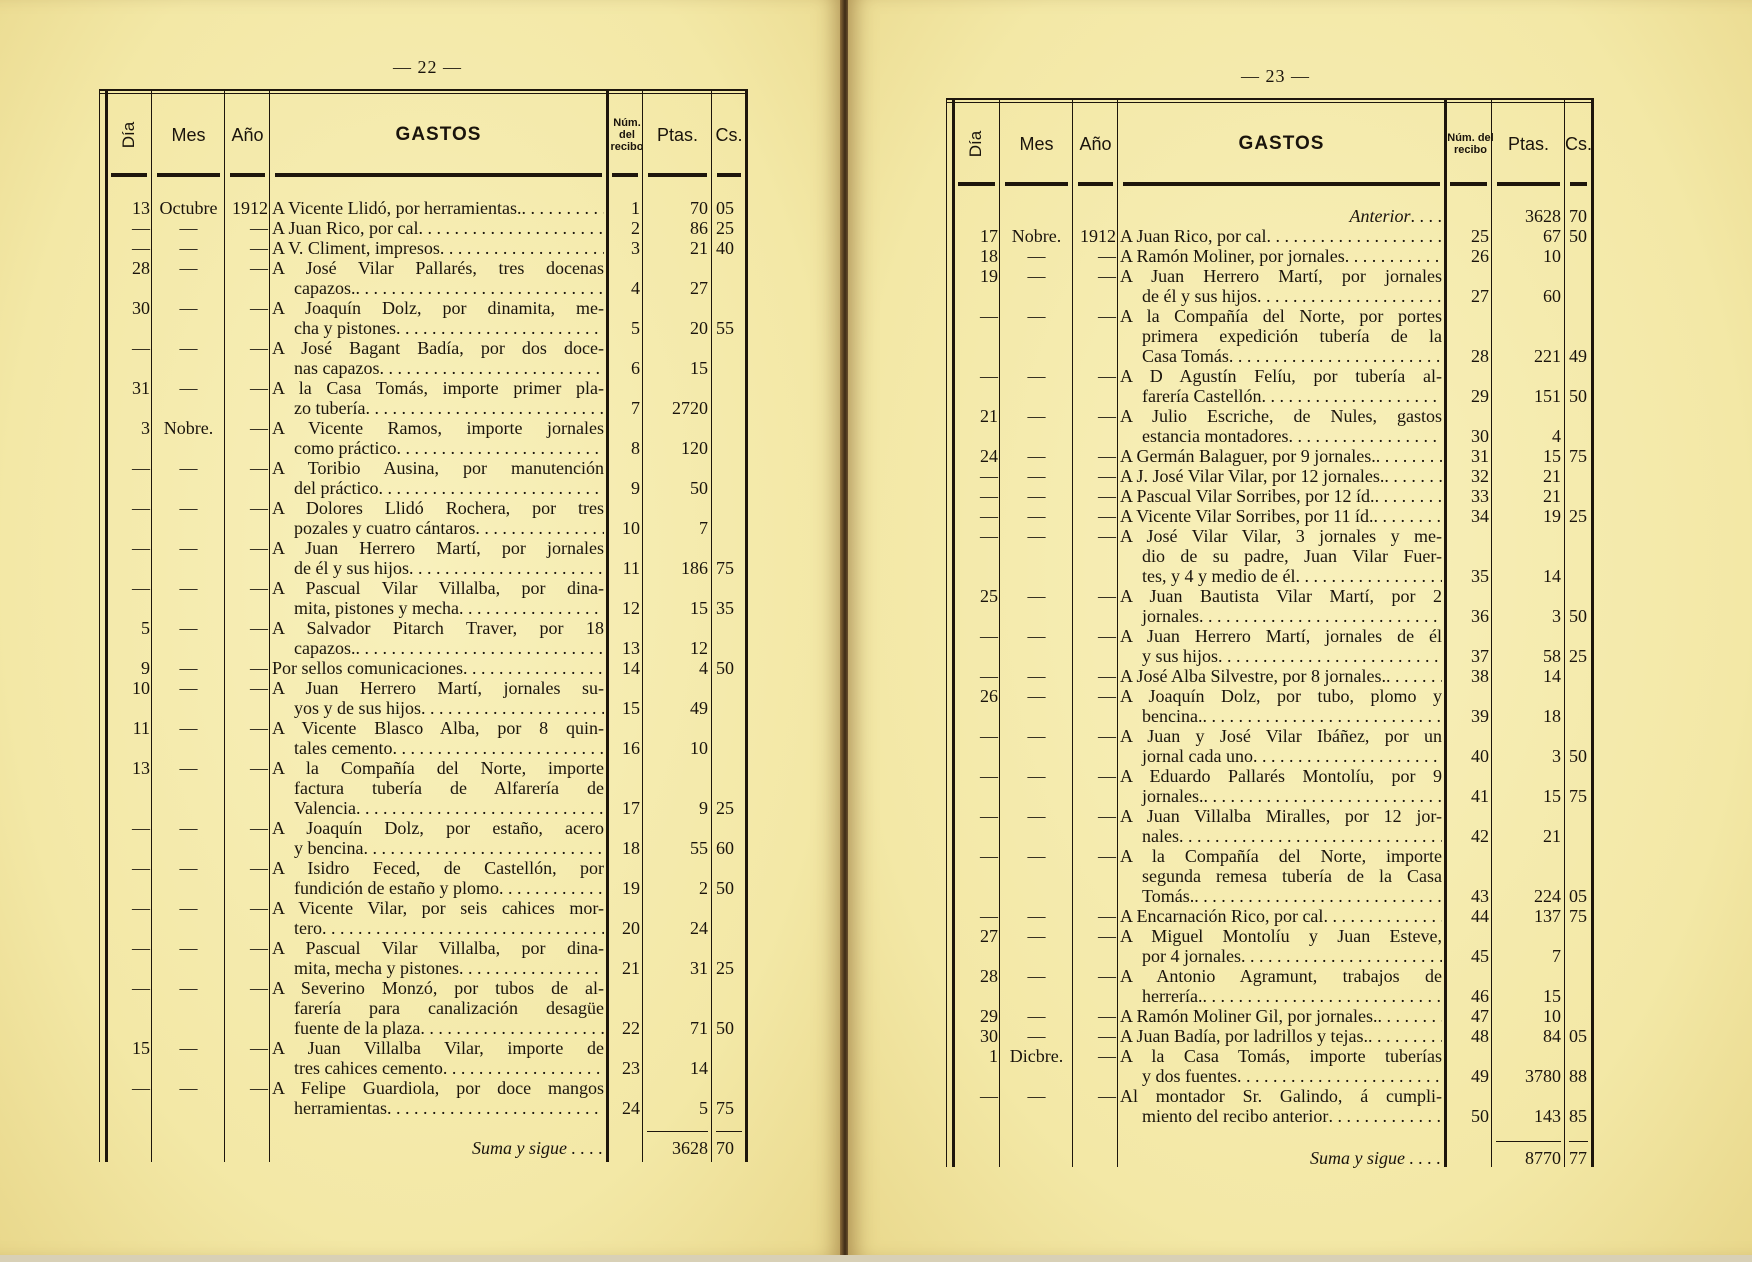 The height and width of the screenshot is (1262, 1752). What do you see at coordinates (1281, 776) in the screenshot?
I see `description-line: A Eduardo Pallarés Montolíu, por 9` at bounding box center [1281, 776].